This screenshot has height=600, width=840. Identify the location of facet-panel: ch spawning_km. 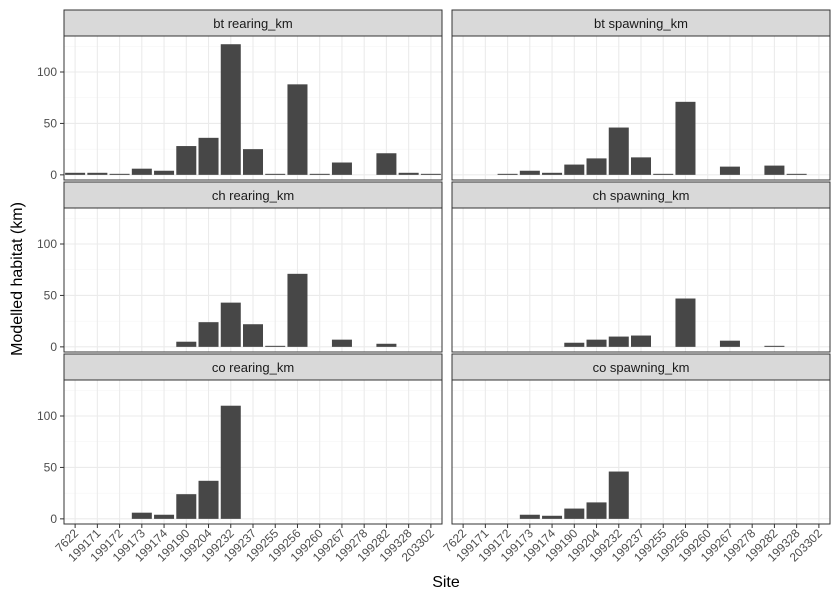
(641, 267).